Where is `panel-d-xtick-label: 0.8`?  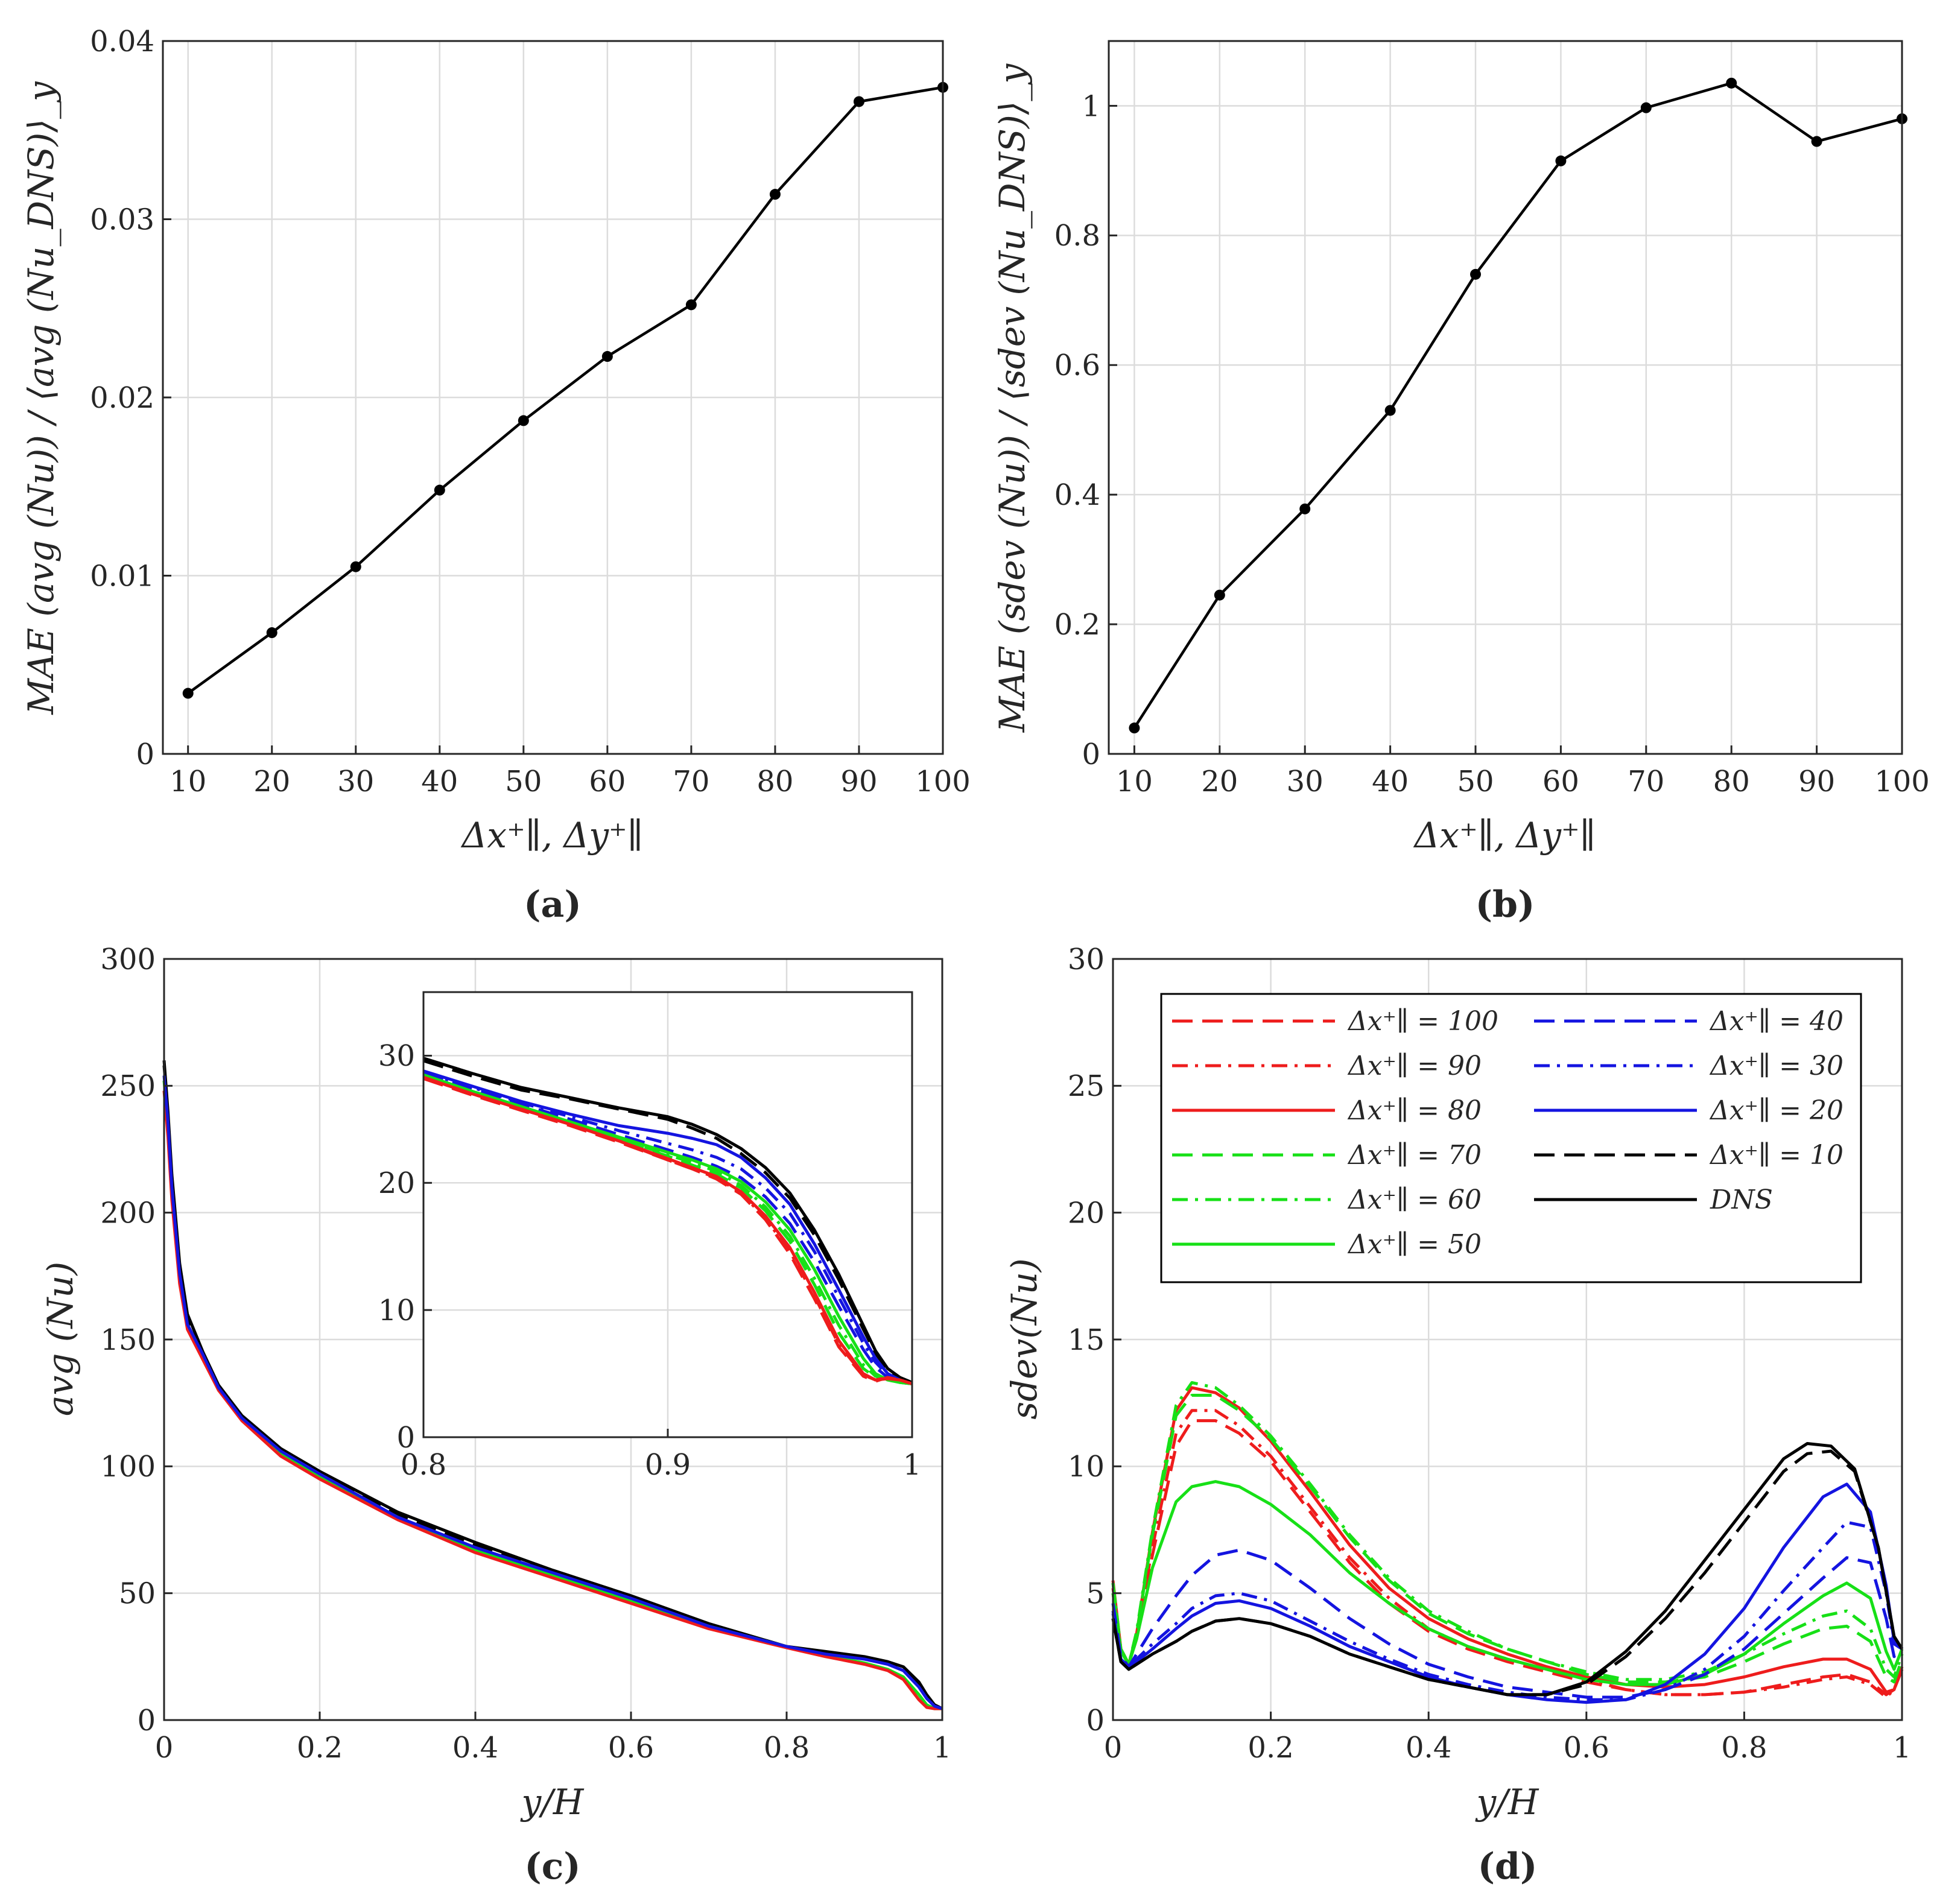
panel-d-xtick-label: 0.8 is located at coordinates (1744, 1748).